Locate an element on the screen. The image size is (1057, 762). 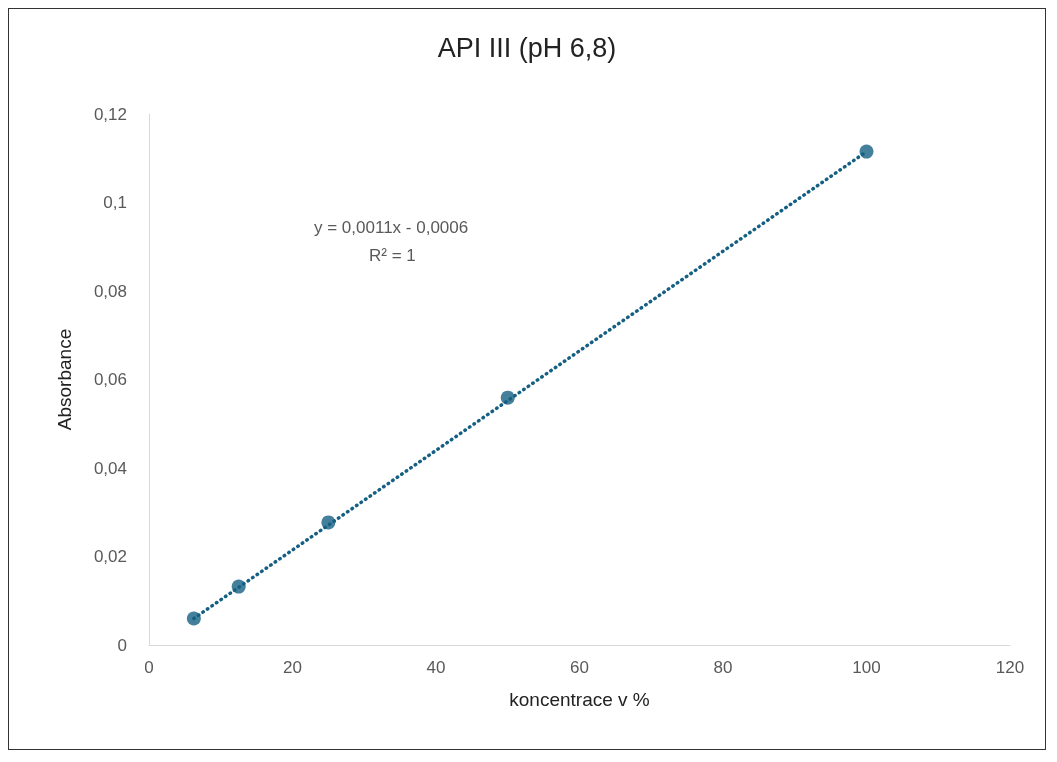
y-axis-title: Absorbance is located at coordinates (64, 379).